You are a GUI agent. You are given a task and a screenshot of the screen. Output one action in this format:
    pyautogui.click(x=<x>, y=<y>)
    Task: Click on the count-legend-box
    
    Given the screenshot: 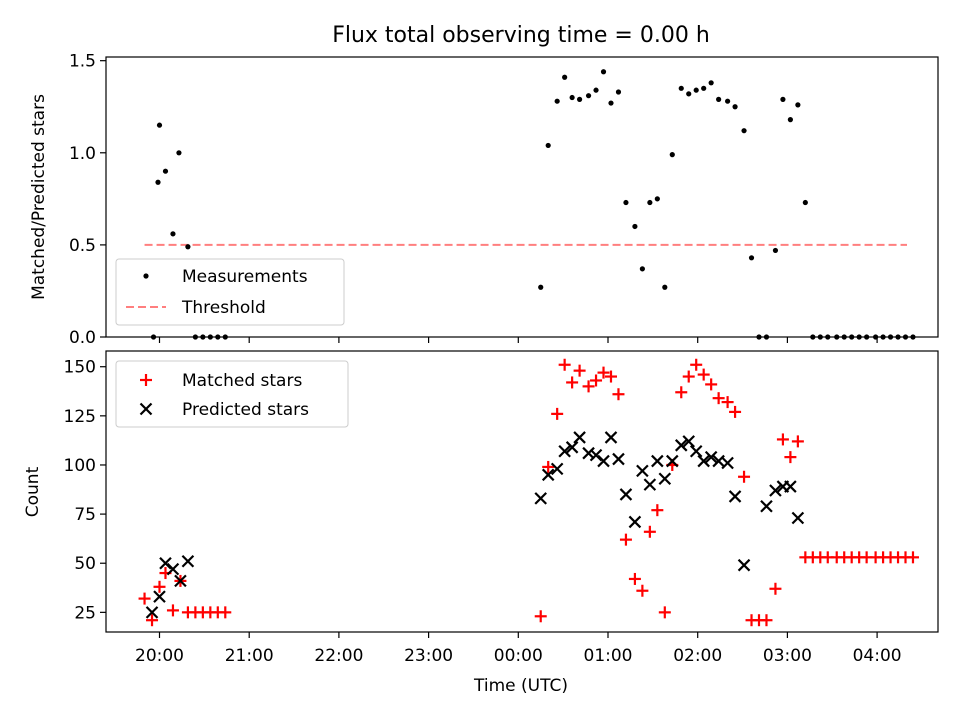 What is the action you would take?
    pyautogui.click(x=232, y=394)
    